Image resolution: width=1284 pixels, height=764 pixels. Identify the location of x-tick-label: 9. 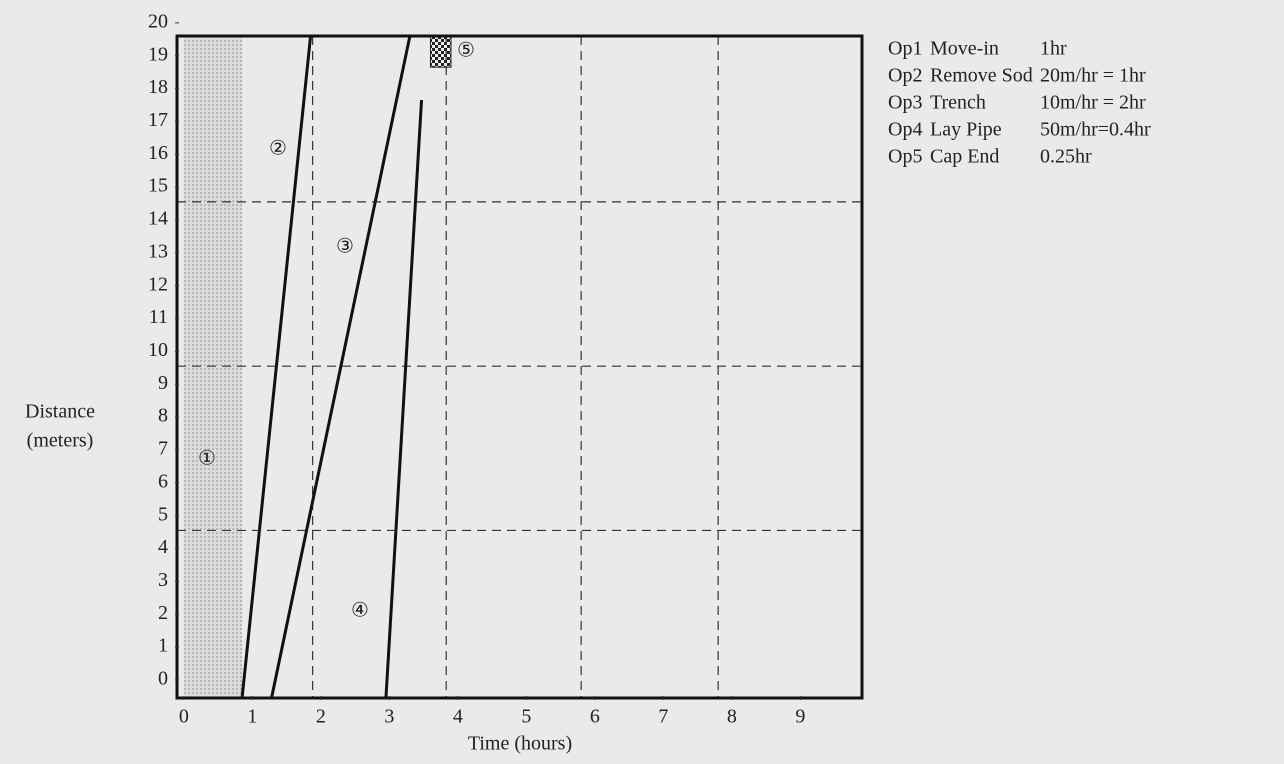
(800, 717).